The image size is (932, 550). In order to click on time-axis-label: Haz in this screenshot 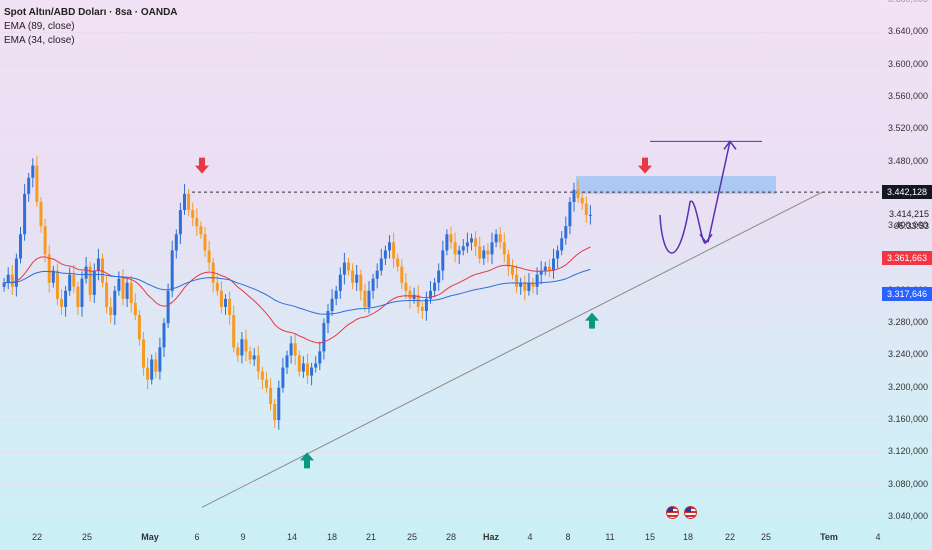, I will do `click(491, 537)`.